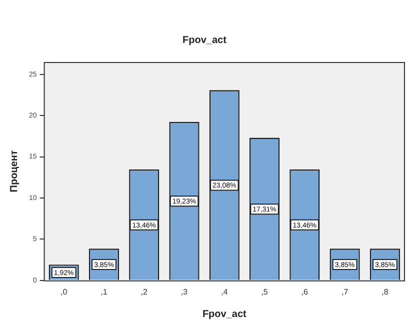 The height and width of the screenshot is (328, 411). Describe the element at coordinates (345, 291) in the screenshot. I see `x-tick-label: ,7` at that location.